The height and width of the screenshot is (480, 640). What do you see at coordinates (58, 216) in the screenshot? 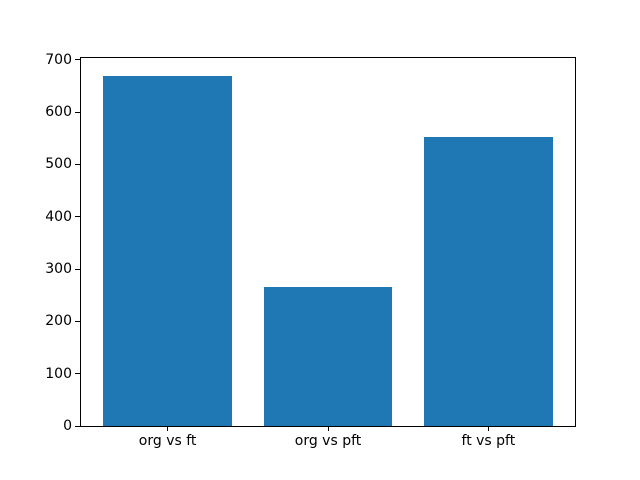
I see `y-tick-label: 400` at bounding box center [58, 216].